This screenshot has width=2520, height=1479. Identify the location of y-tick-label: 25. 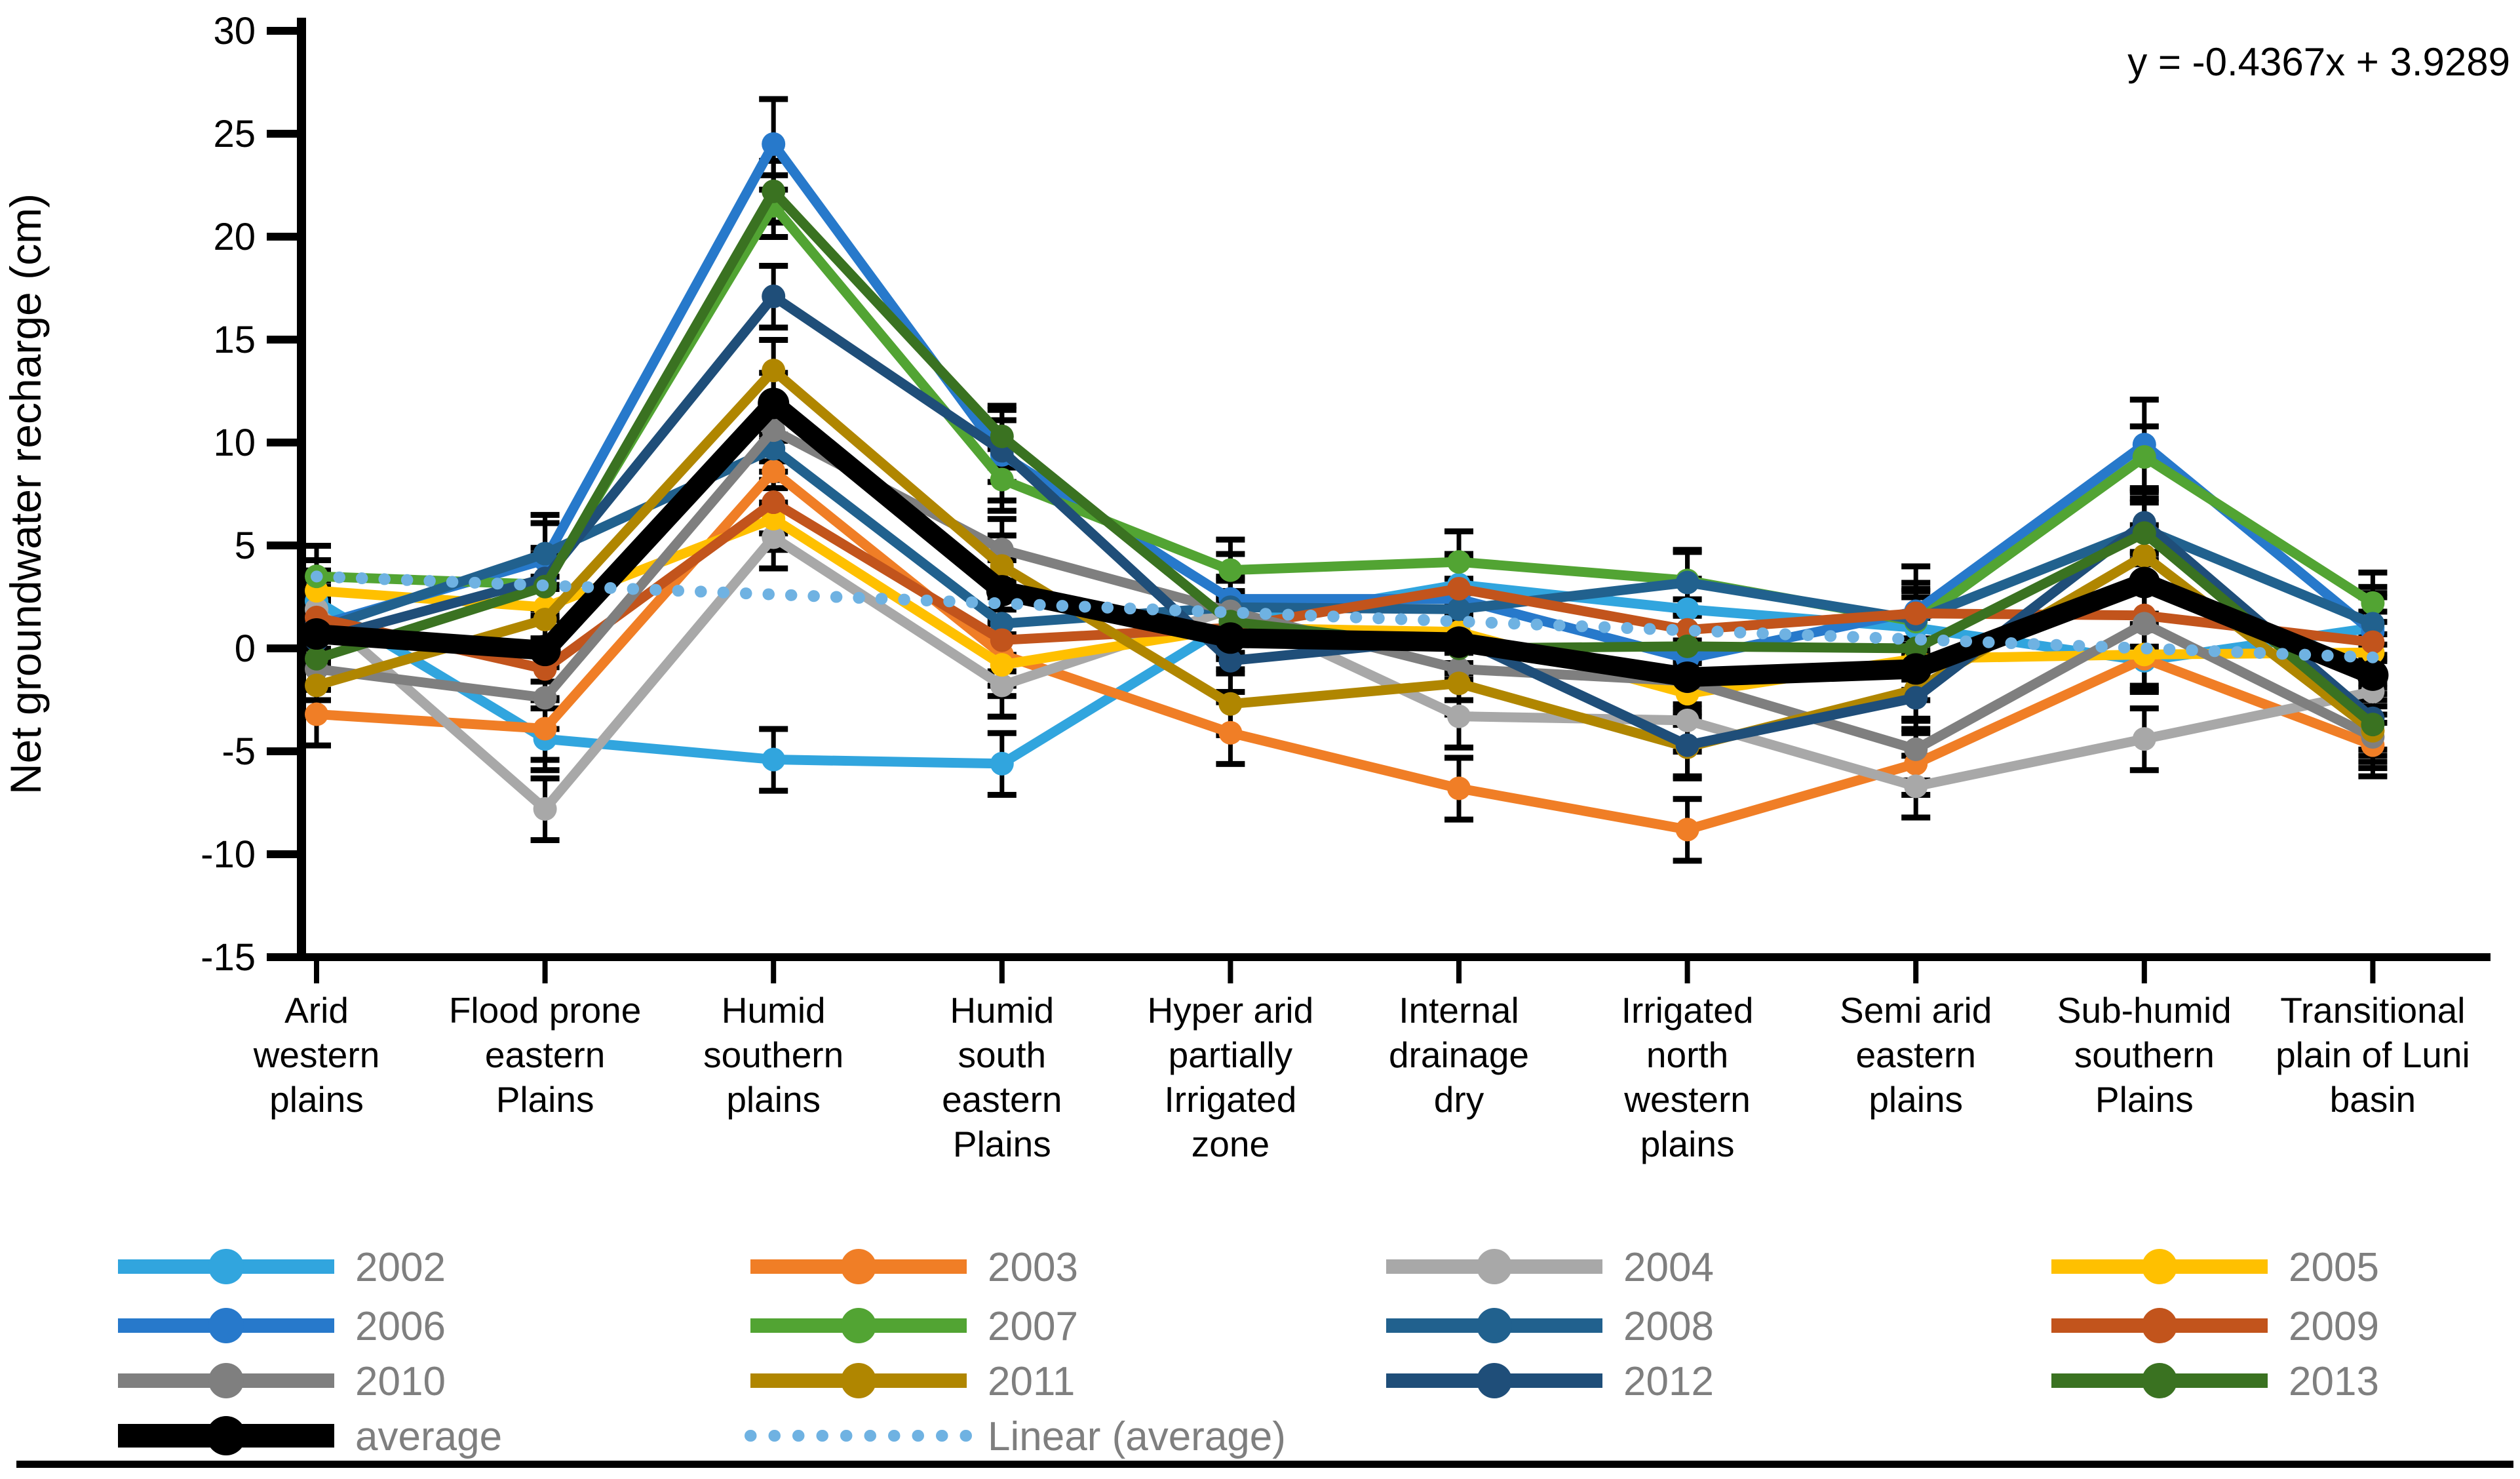
(234, 134).